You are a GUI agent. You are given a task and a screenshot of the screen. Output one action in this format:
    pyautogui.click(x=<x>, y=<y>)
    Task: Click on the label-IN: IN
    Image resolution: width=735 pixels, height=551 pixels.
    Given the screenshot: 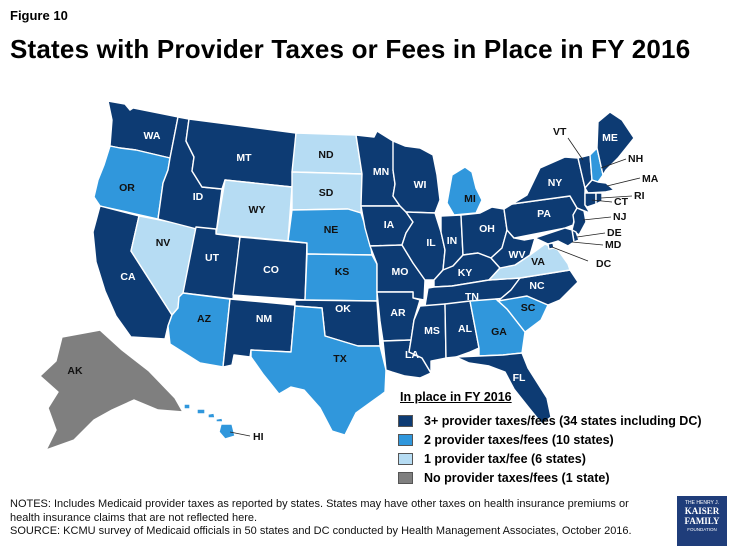 What is the action you would take?
    pyautogui.click(x=452, y=241)
    